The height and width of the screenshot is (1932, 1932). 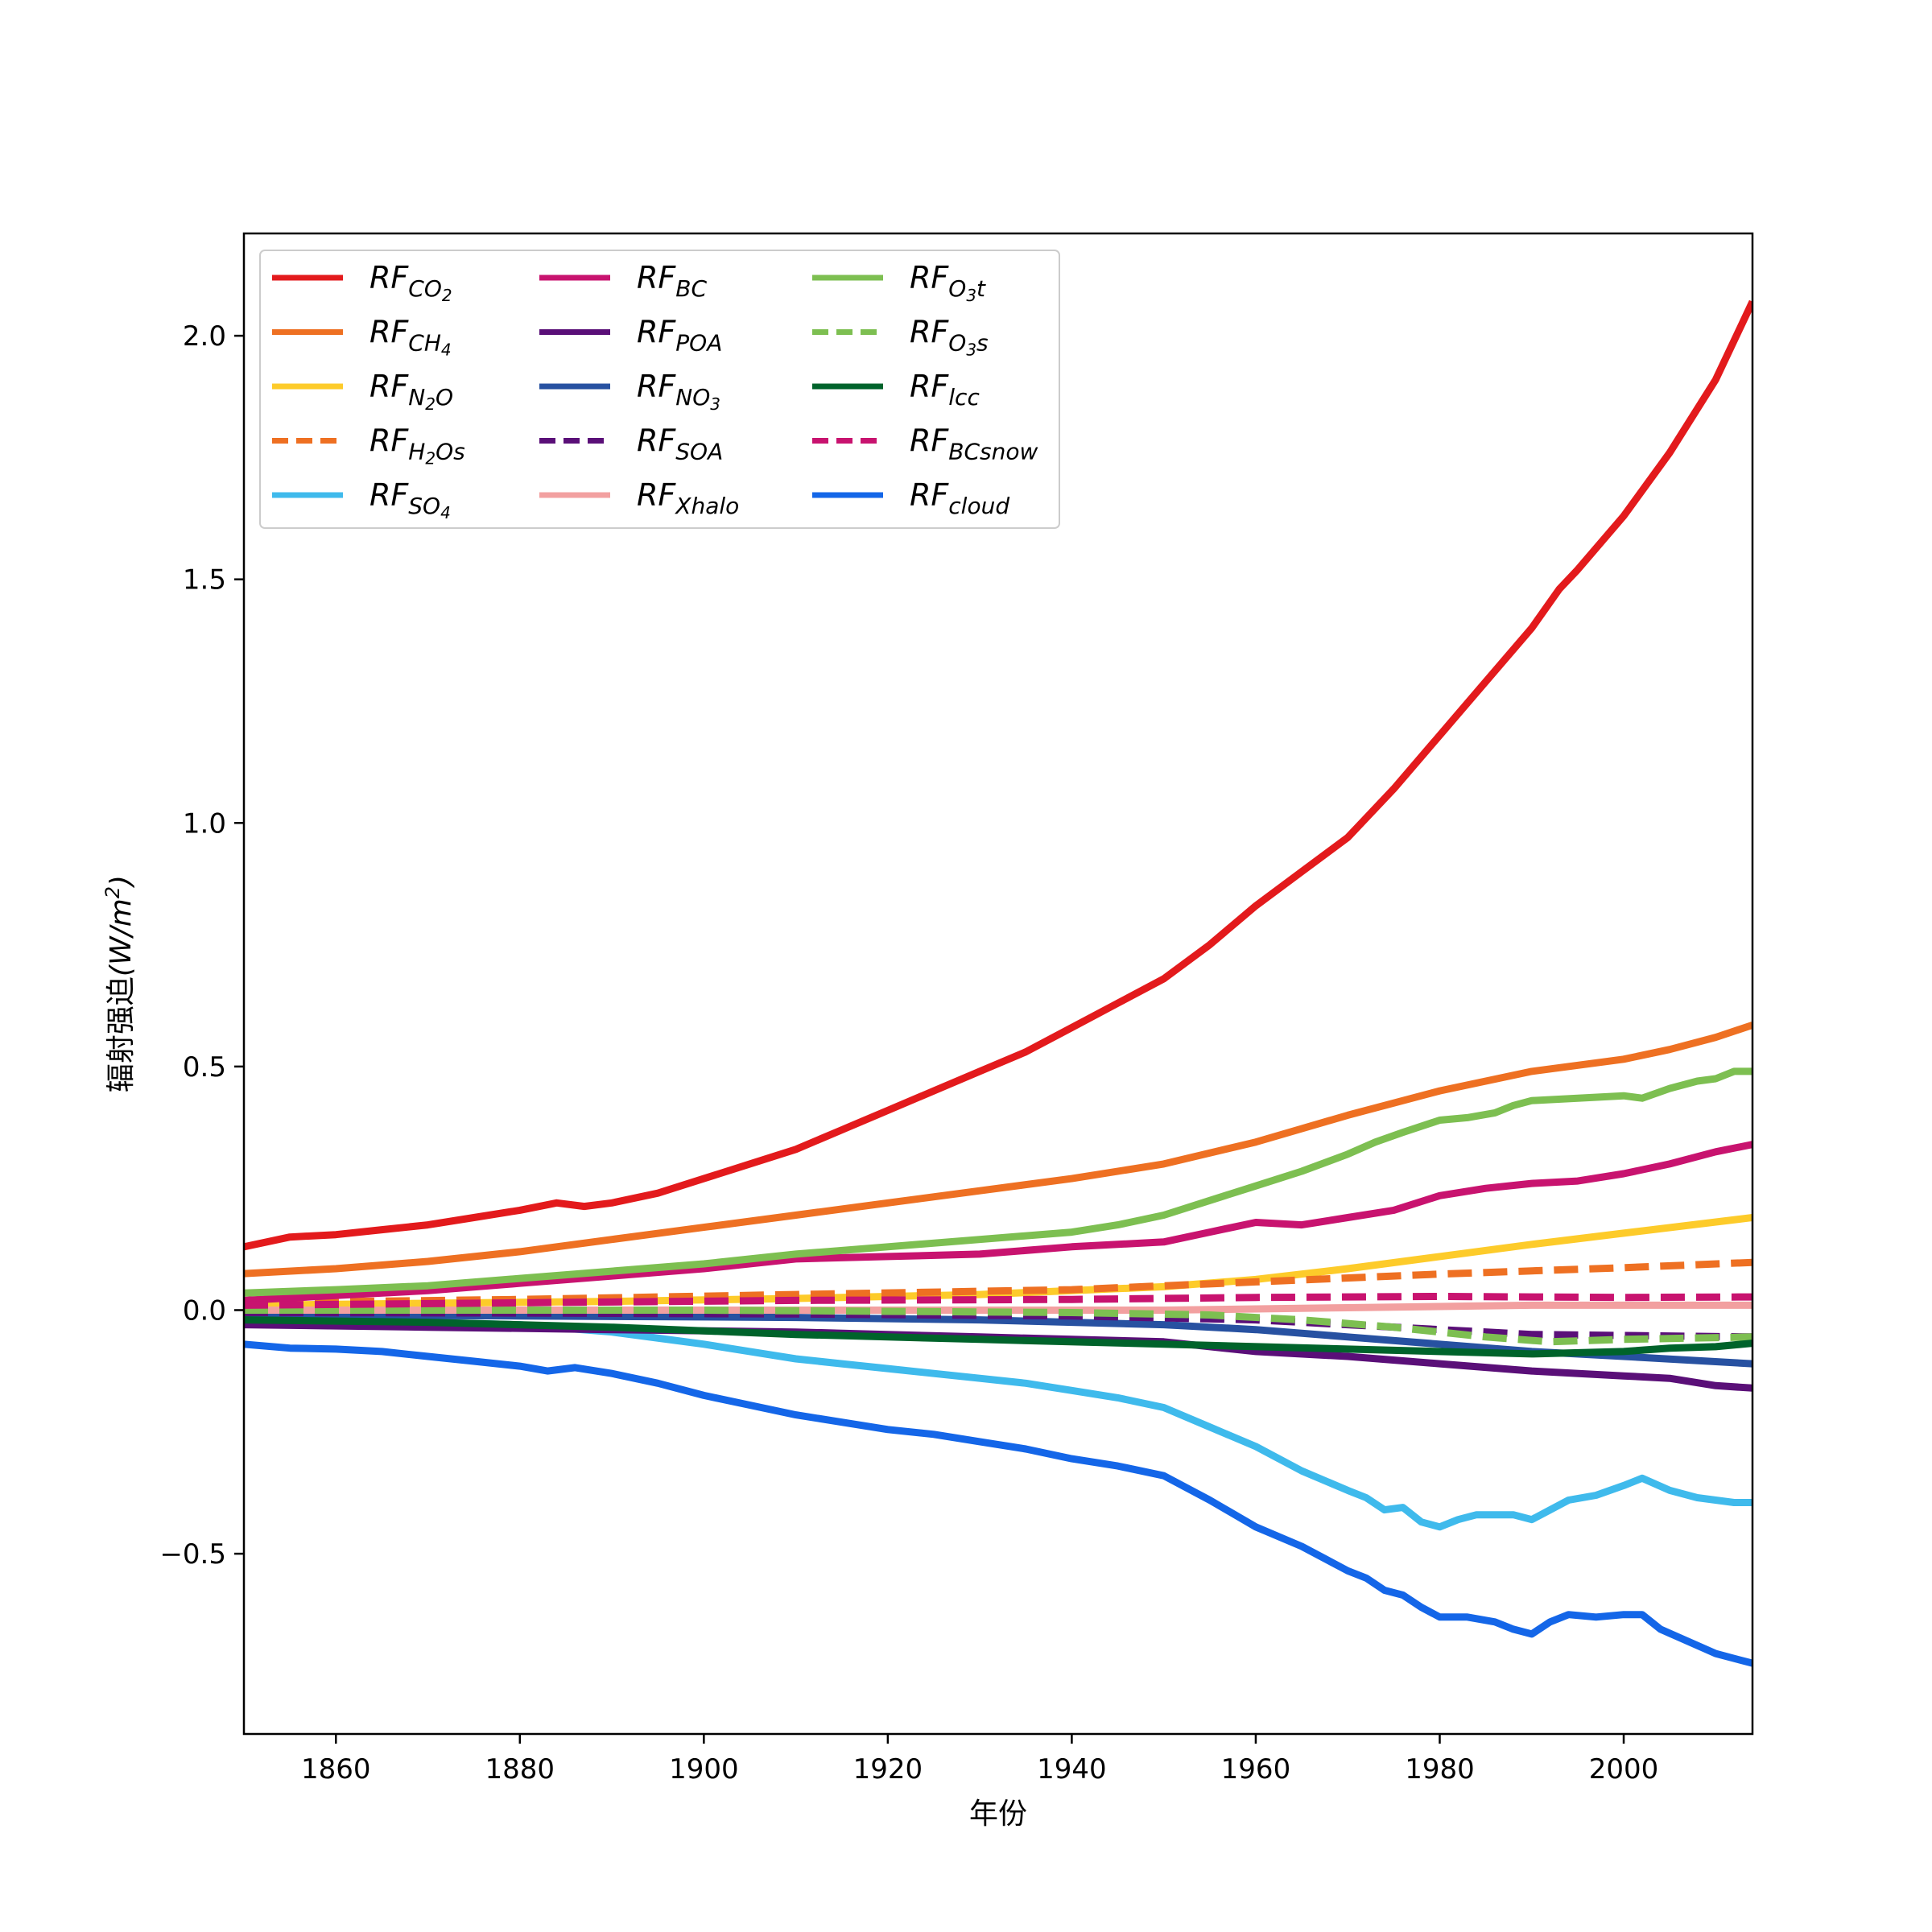 What do you see at coordinates (121, 937) in the screenshot?
I see `y-axis-label-unit: (W/m` at bounding box center [121, 937].